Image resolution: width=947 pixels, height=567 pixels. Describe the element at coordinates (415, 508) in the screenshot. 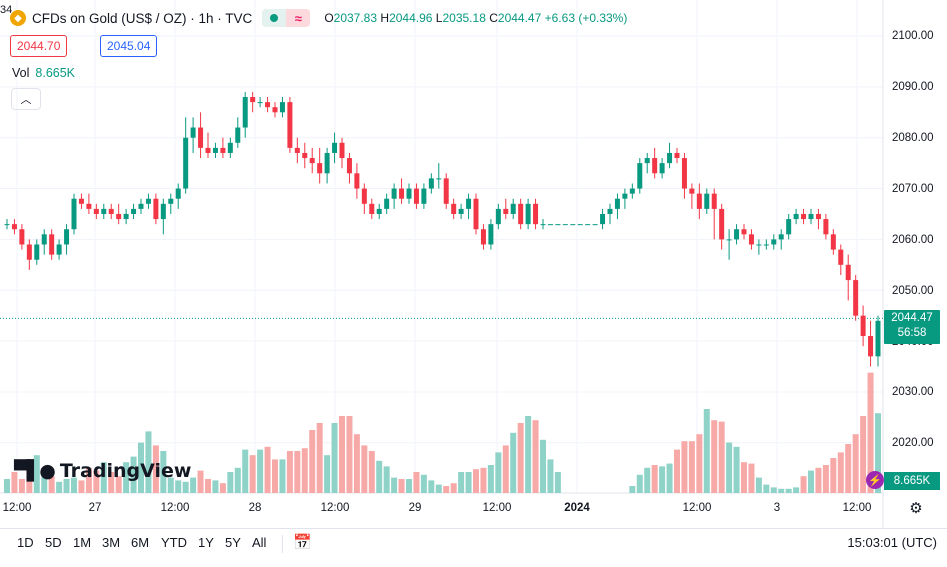

I see `time-axis-tick: 29` at that location.